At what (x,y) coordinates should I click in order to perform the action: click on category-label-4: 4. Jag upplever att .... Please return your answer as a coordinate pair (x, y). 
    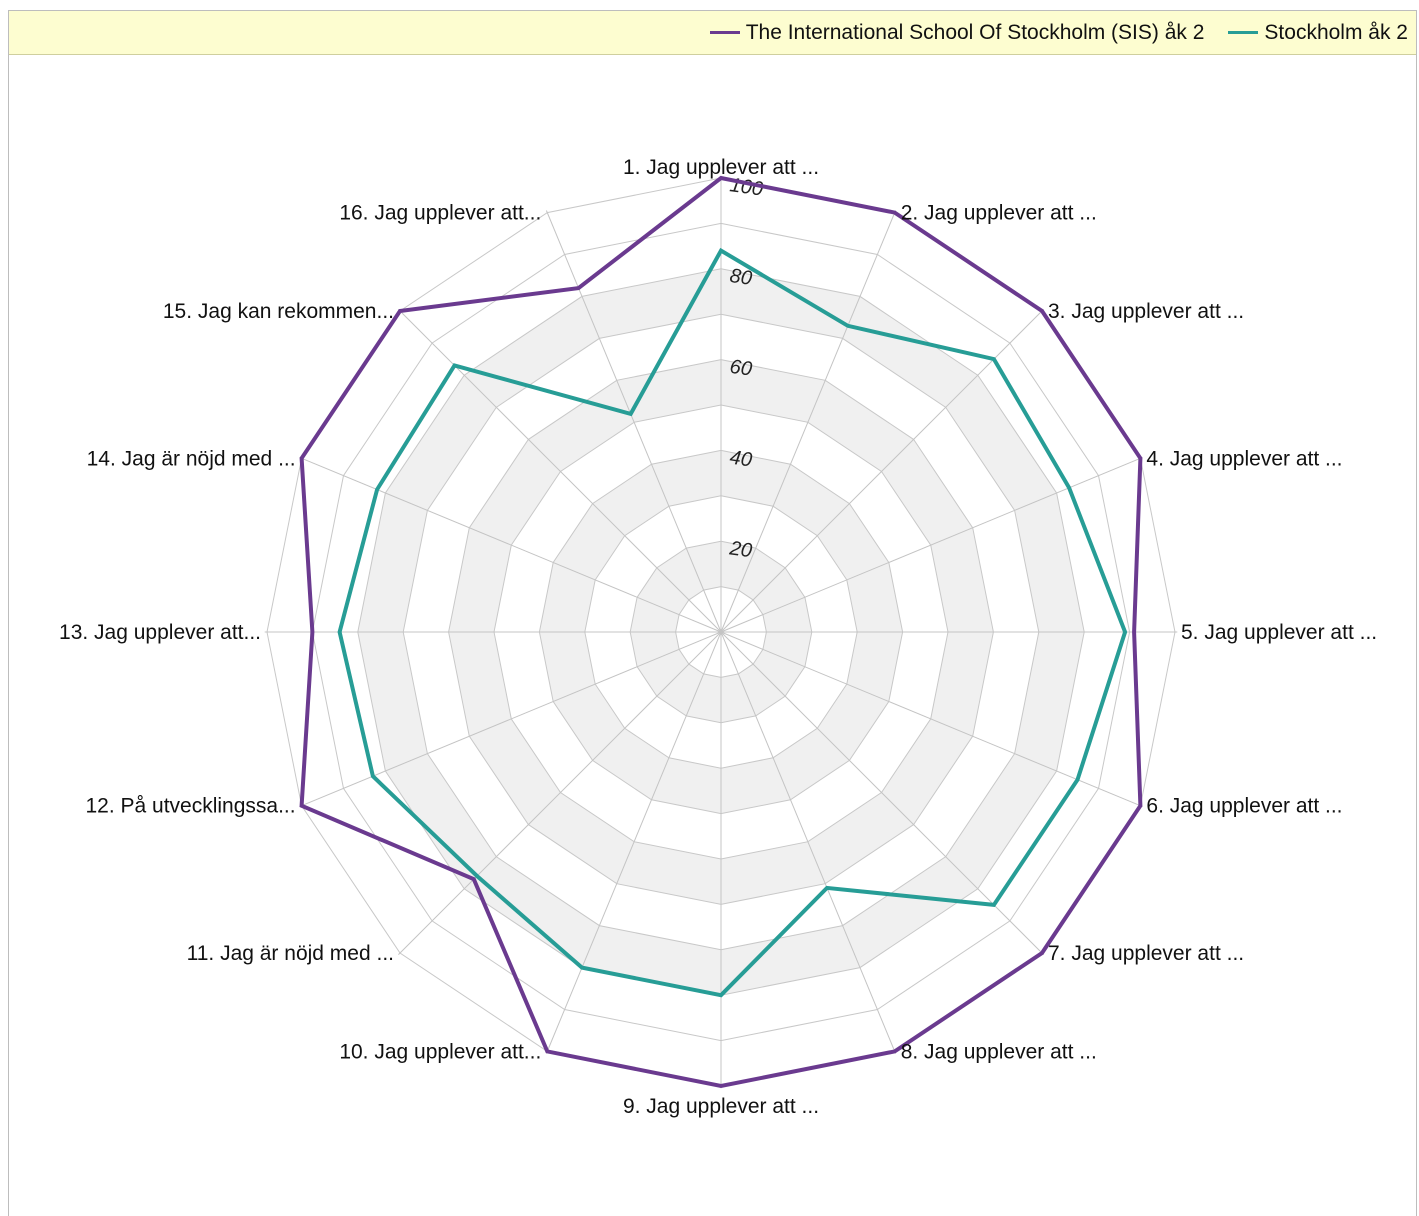
    Looking at the image, I should click on (1244, 458).